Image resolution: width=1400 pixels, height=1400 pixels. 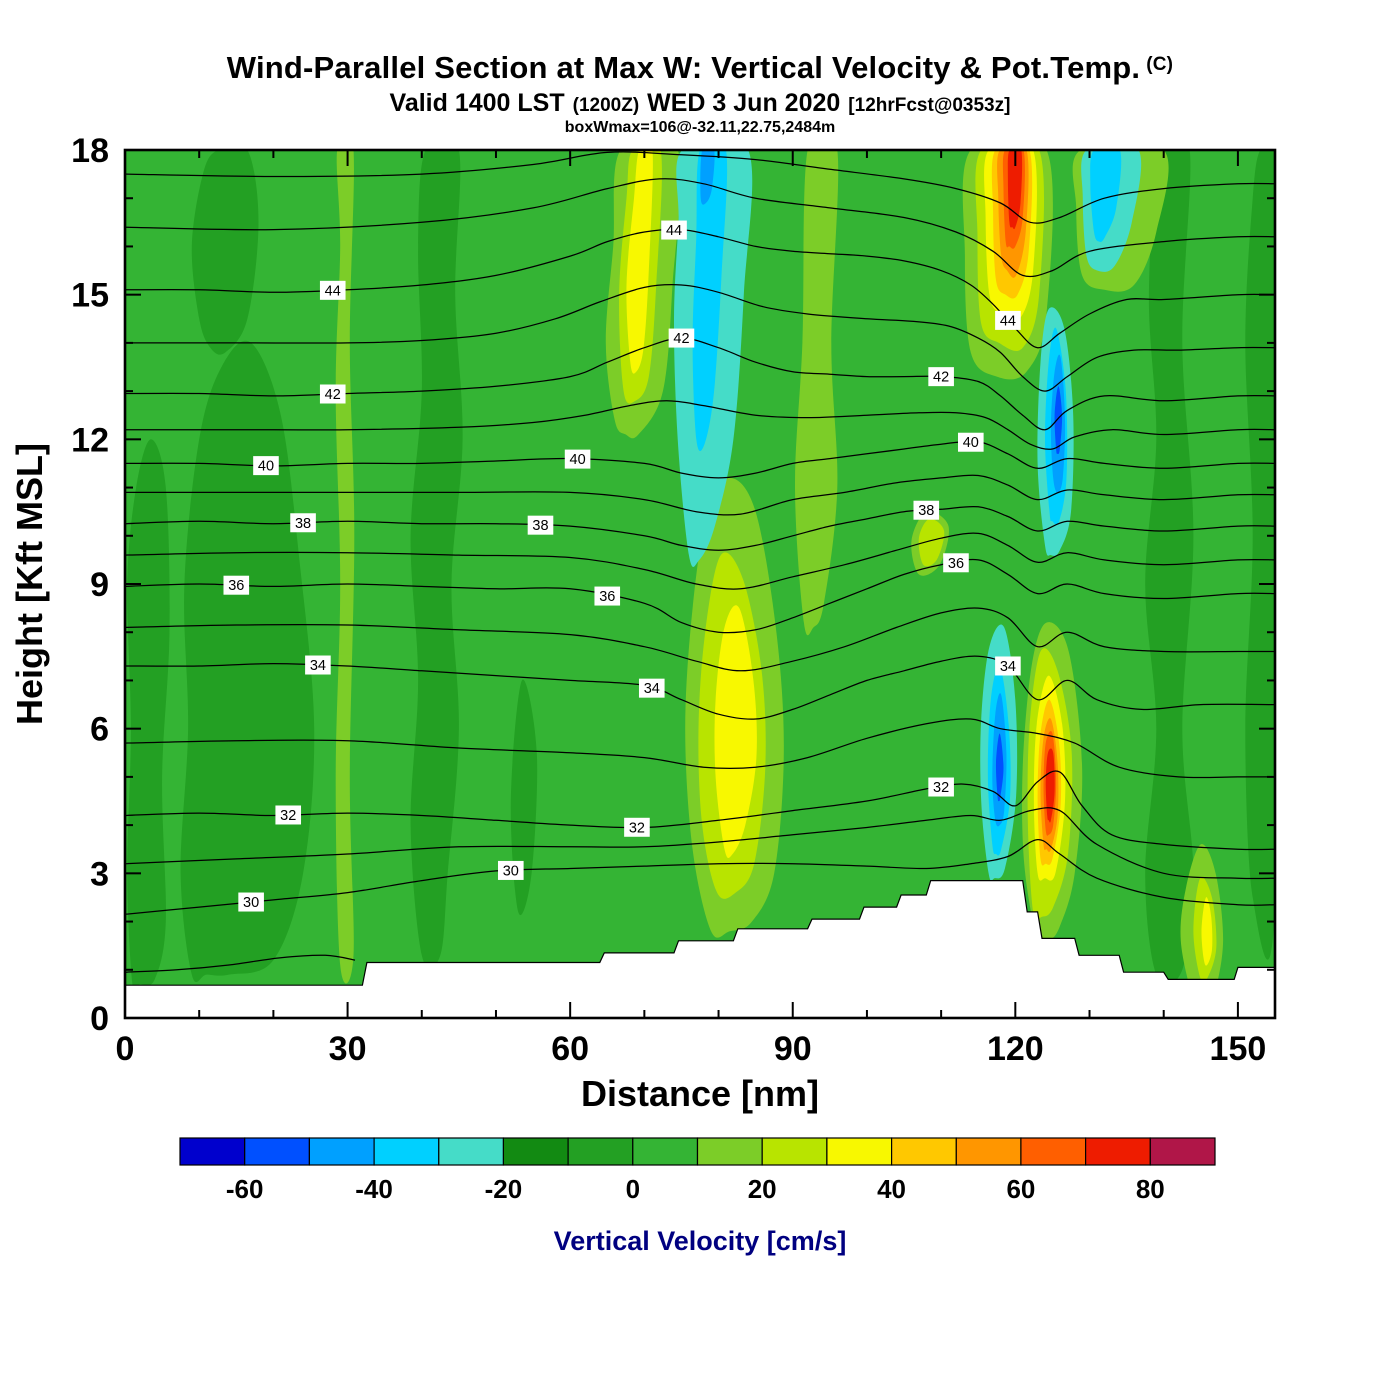 What do you see at coordinates (1160, 64) in the screenshot?
I see `chart-title-unit: (C)` at bounding box center [1160, 64].